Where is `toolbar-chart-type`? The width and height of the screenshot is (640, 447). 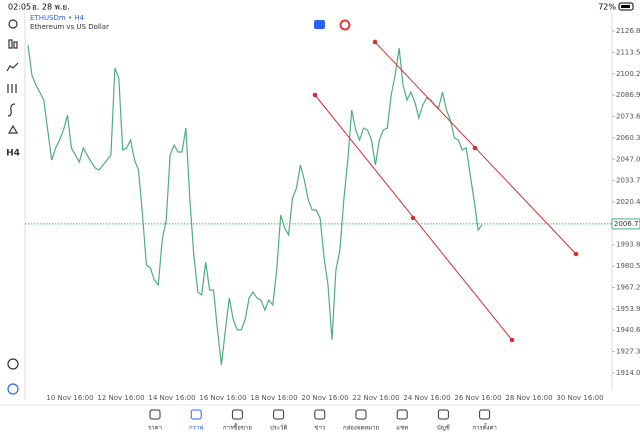
toolbar-chart-type is located at coordinates (12, 67).